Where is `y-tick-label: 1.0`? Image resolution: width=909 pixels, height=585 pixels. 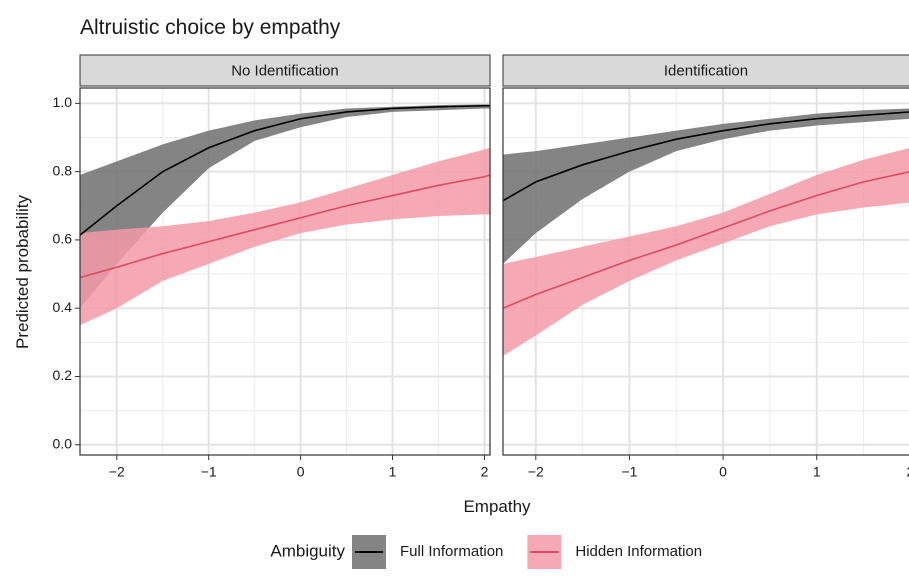 y-tick-label: 1.0 is located at coordinates (63, 102).